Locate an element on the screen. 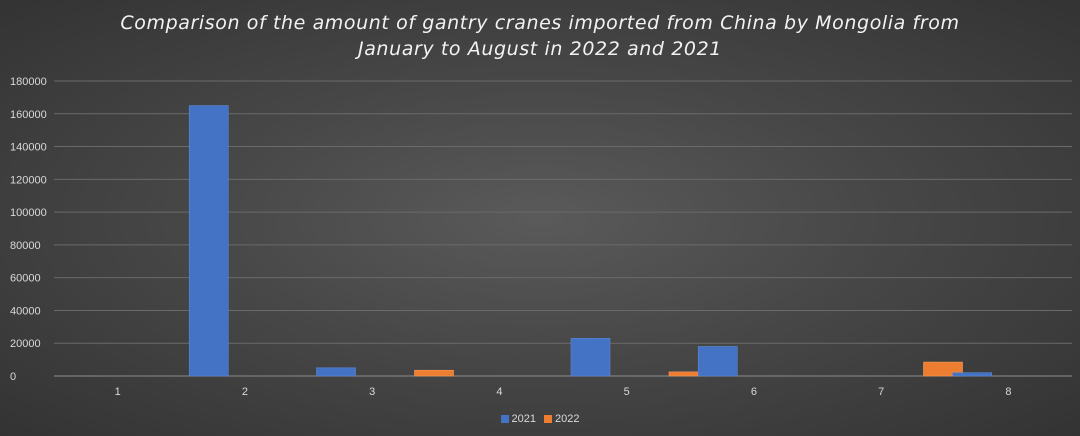 This screenshot has width=1080, height=436. y-tick-label: 40000 is located at coordinates (25, 311).